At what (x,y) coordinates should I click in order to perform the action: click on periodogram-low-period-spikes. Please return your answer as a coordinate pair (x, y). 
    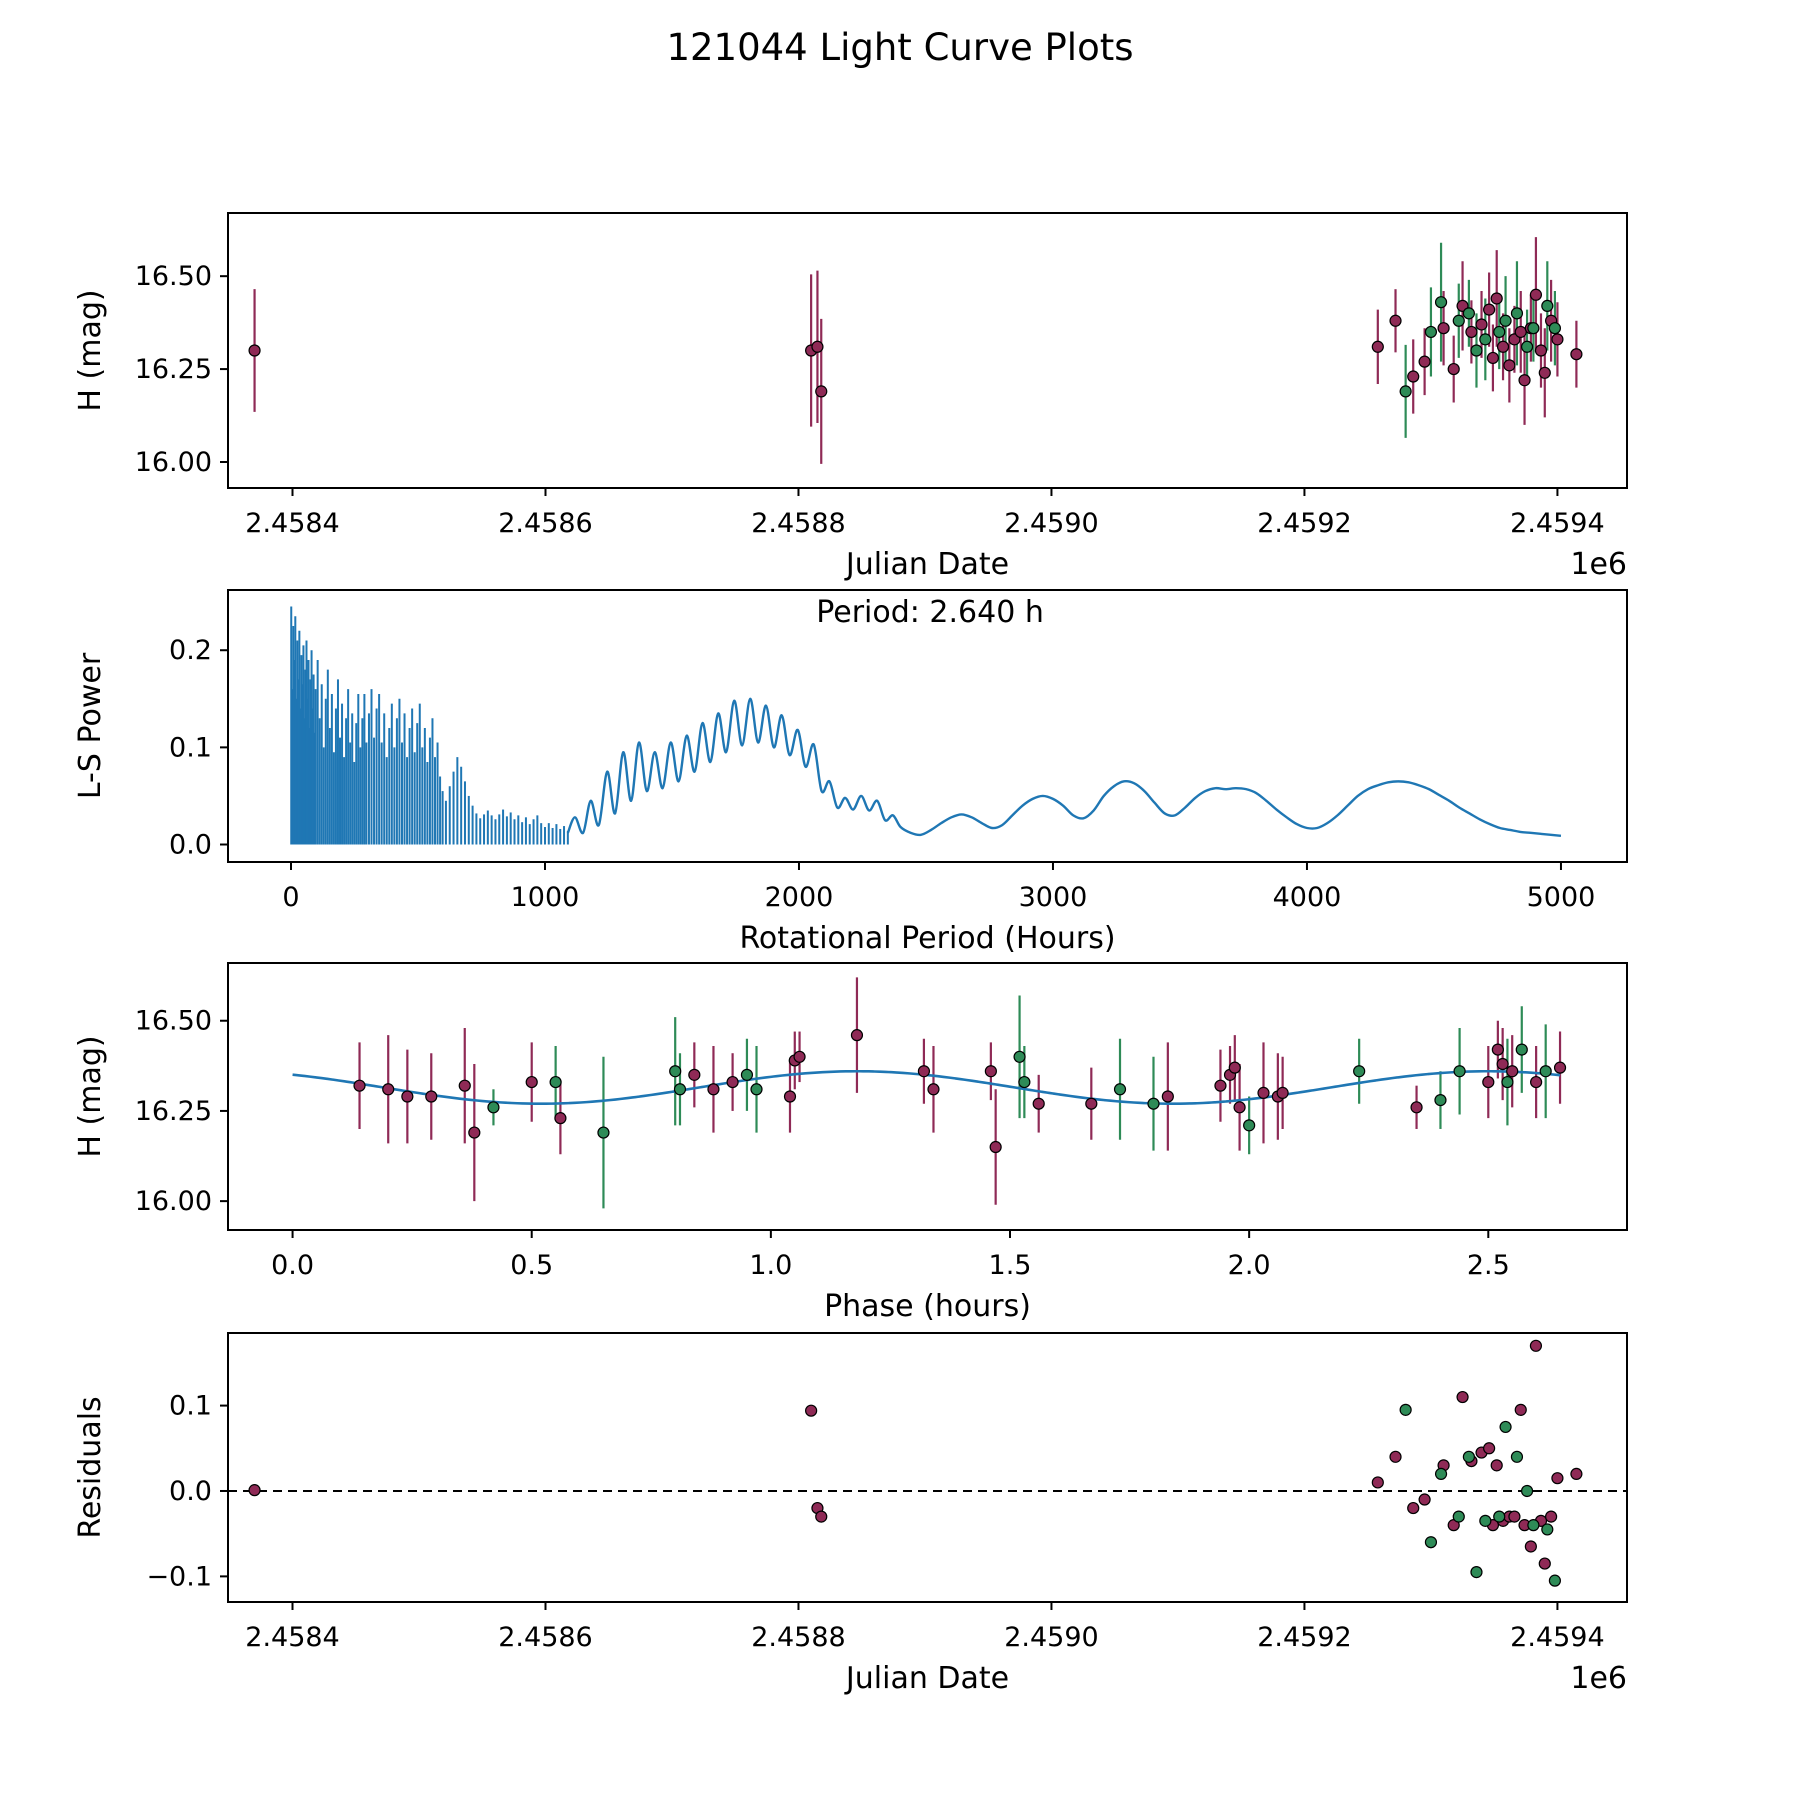
    Looking at the image, I should click on (429, 725).